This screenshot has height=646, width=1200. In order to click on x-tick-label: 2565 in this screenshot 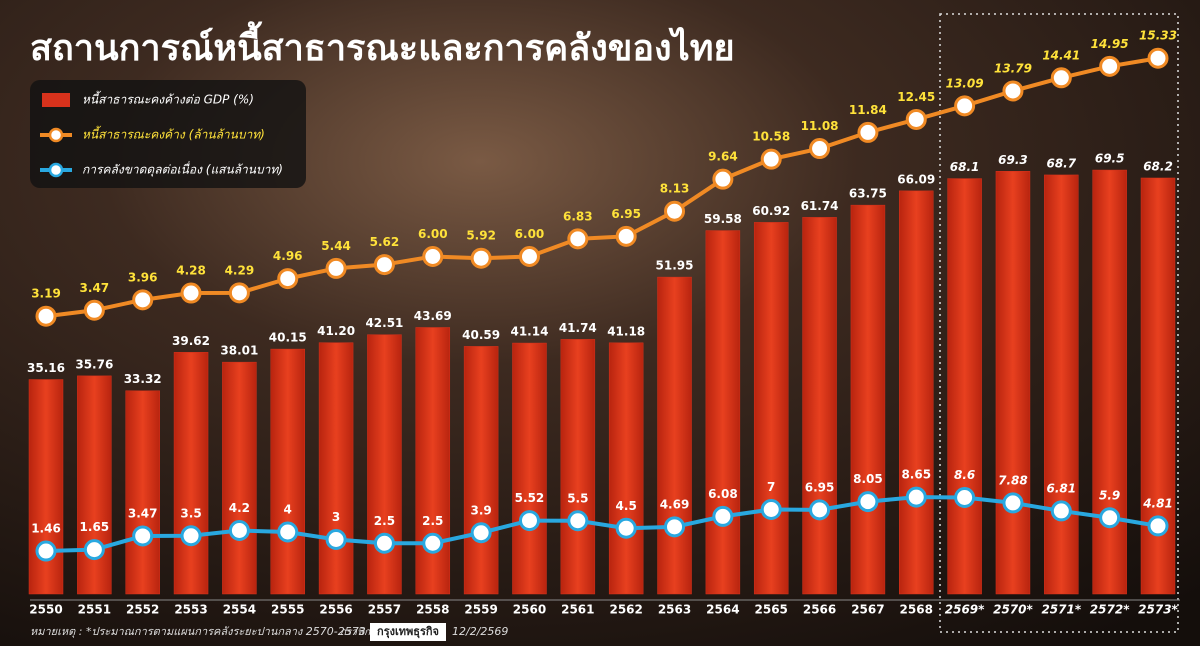, I will do `click(771, 610)`.